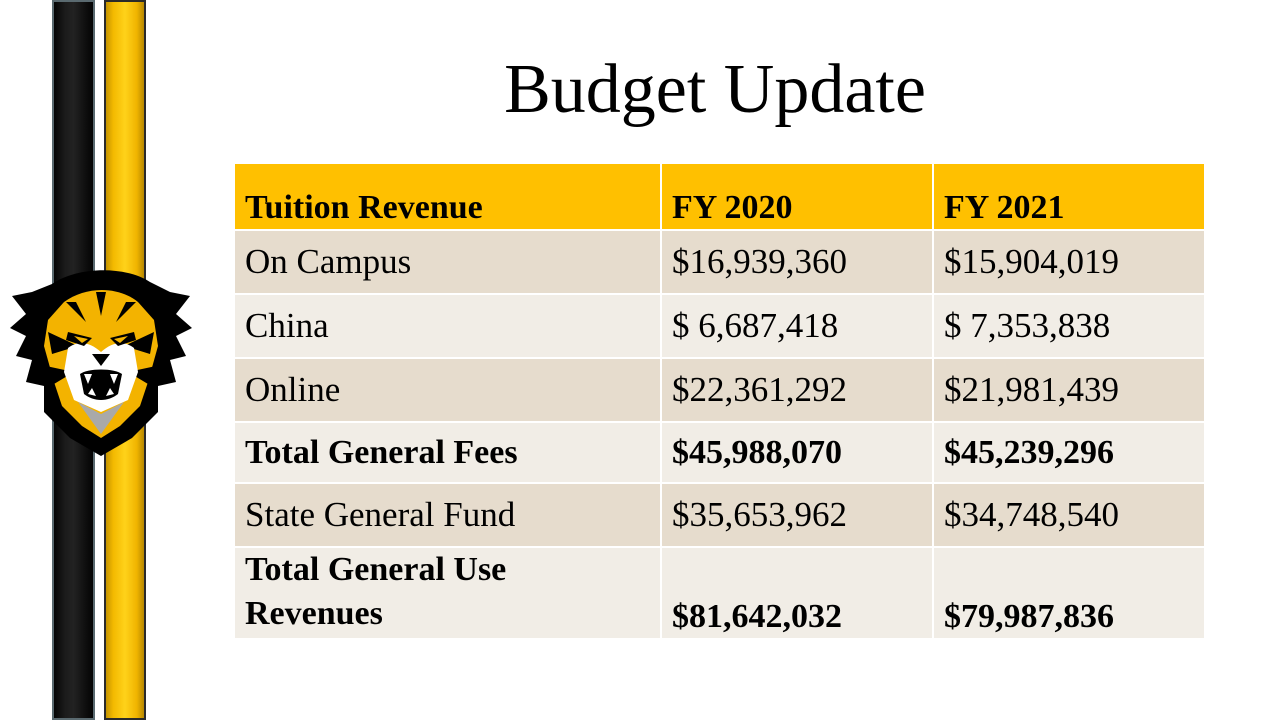  I want to click on table-row: China $ 6,687,418 $ 7,353,838, so click(719, 326).